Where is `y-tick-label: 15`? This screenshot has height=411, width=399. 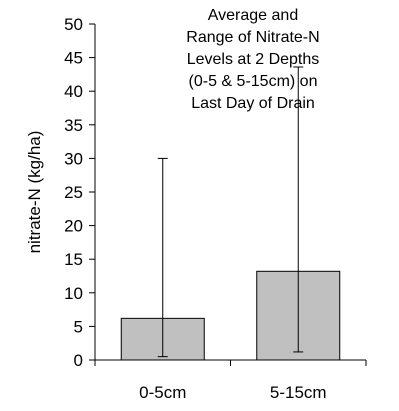 y-tick-label: 15 is located at coordinates (73, 259).